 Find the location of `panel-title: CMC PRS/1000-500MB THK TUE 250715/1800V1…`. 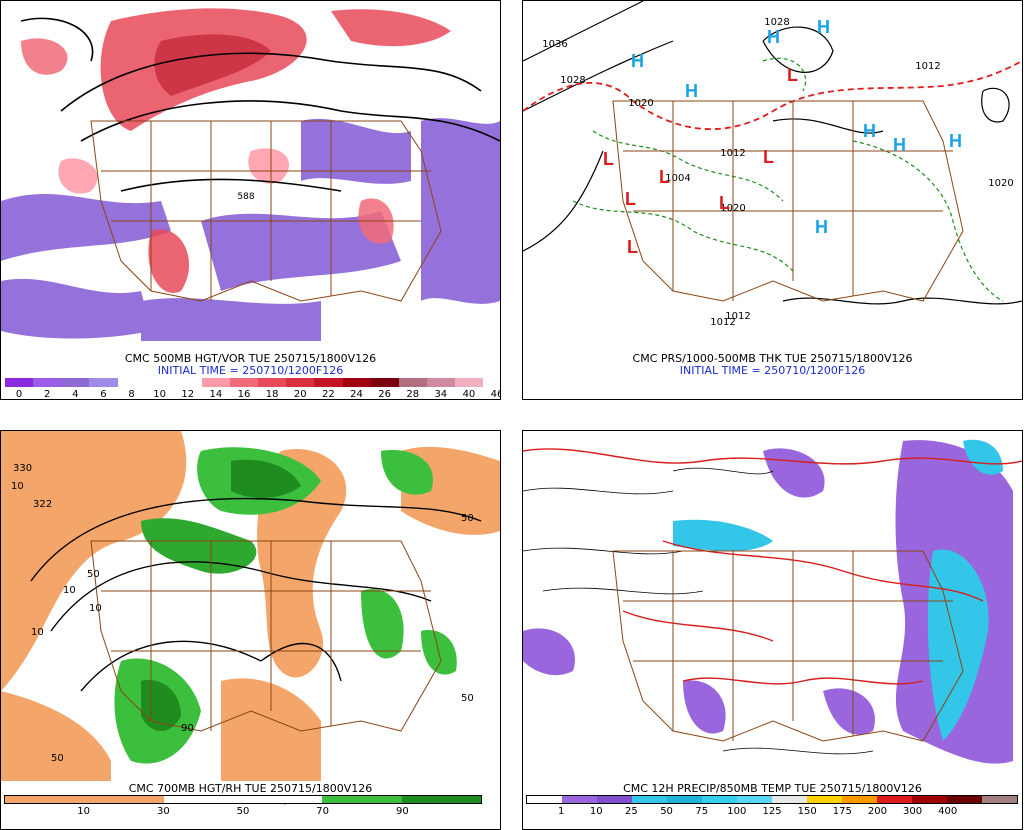

panel-title: CMC PRS/1000-500MB THK TUE 250715/1800V1… is located at coordinates (772, 358).